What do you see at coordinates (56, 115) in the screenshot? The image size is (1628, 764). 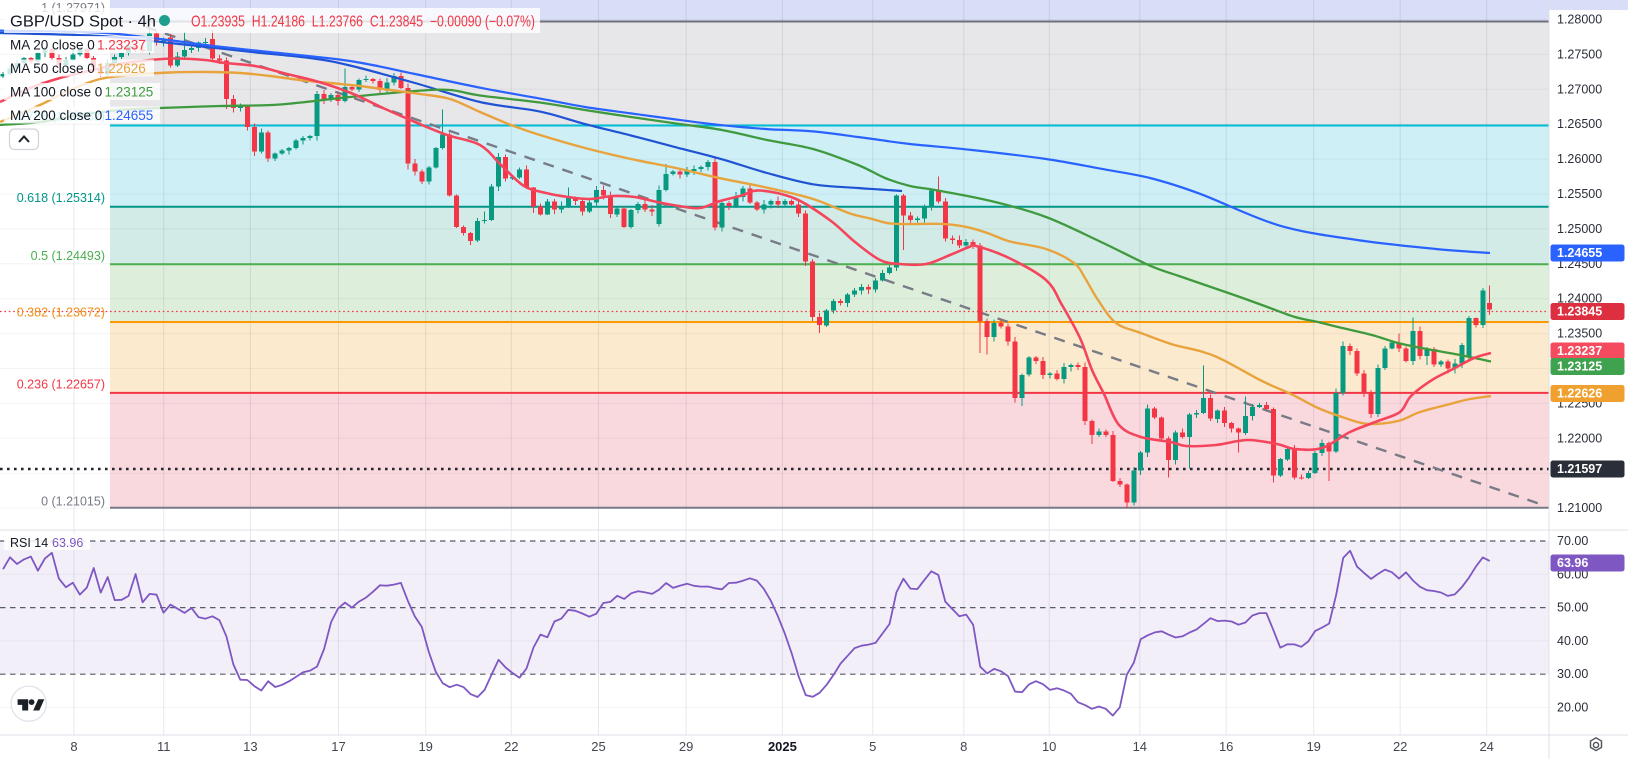 I see `svg-text: MA 200 close 0` at bounding box center [56, 115].